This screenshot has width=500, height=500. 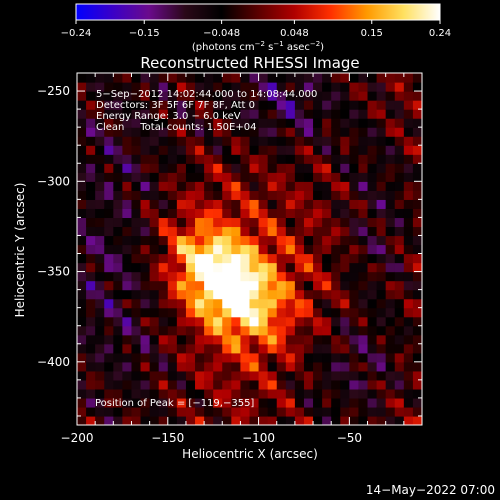 I want to click on annotation-energy: Energy Range: 3.0 − 6.0 keV, so click(x=168, y=116).